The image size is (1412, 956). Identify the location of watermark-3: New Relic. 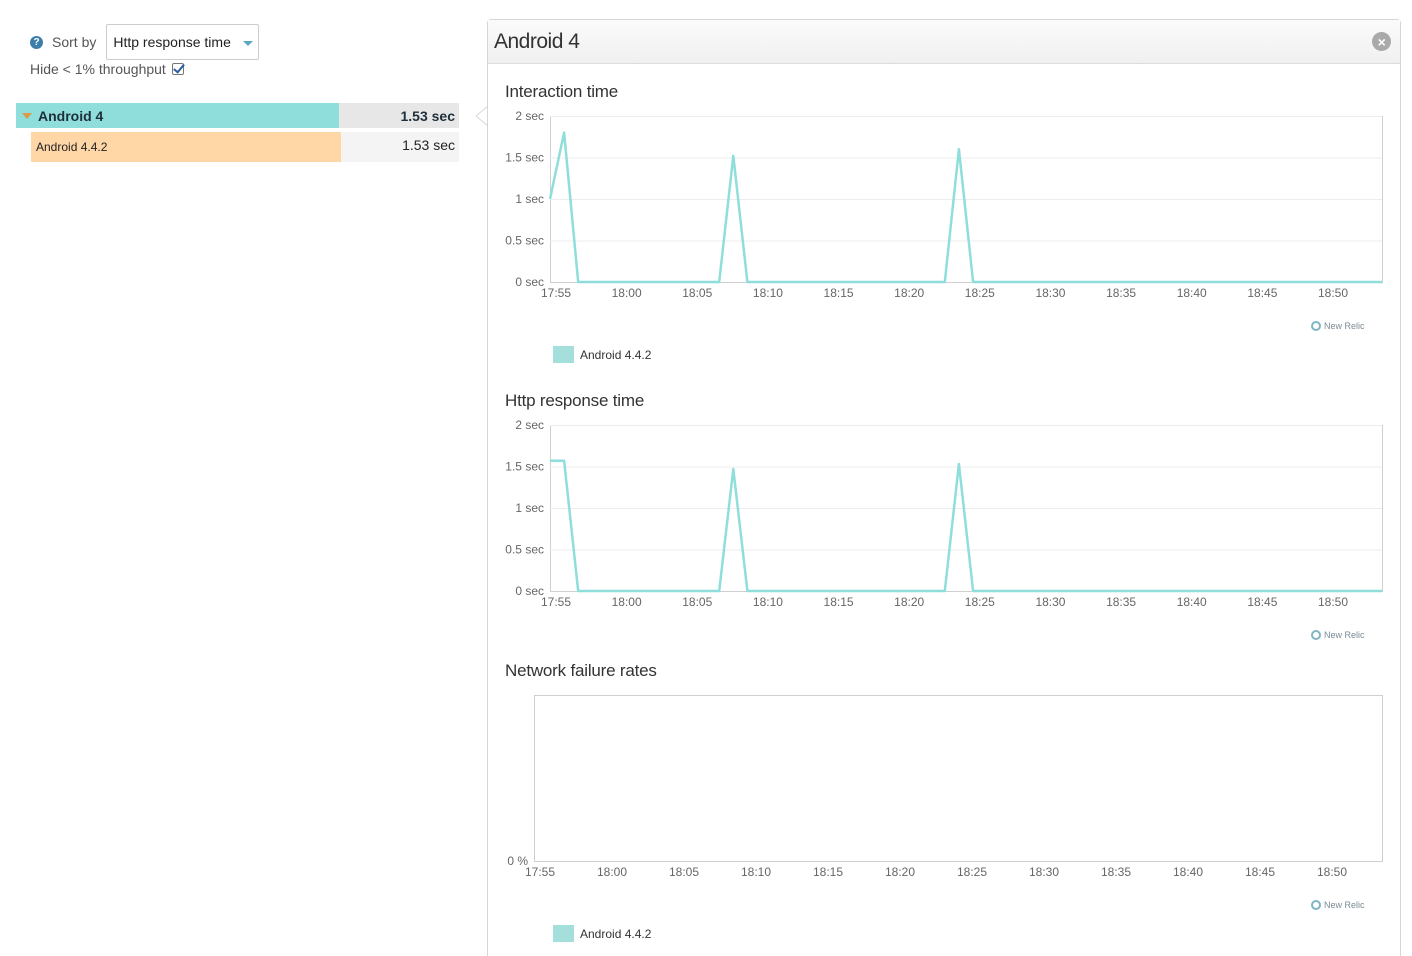
(1338, 905).